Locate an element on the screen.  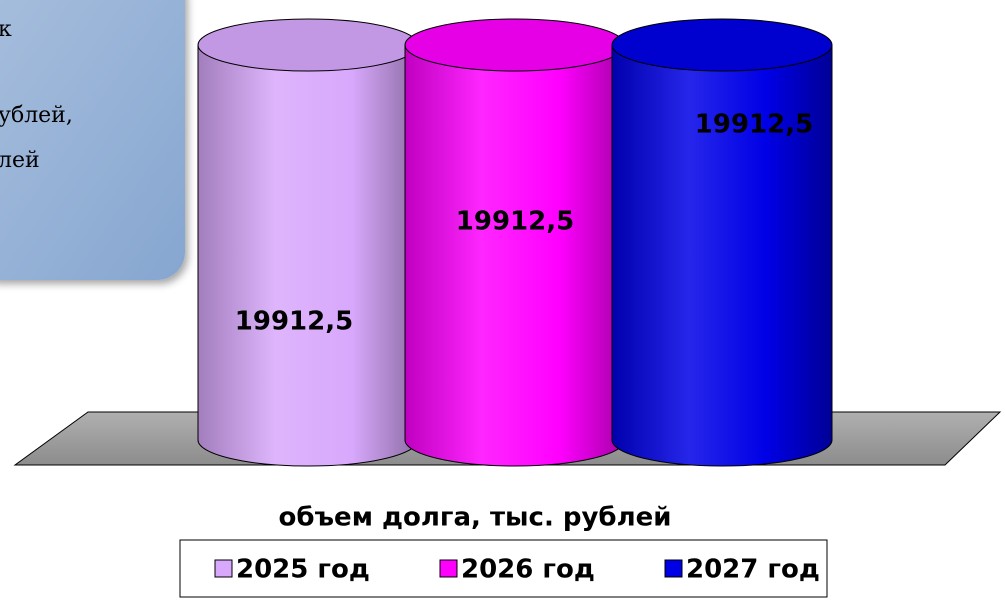
legend-label: 2027 год is located at coordinates (753, 570).